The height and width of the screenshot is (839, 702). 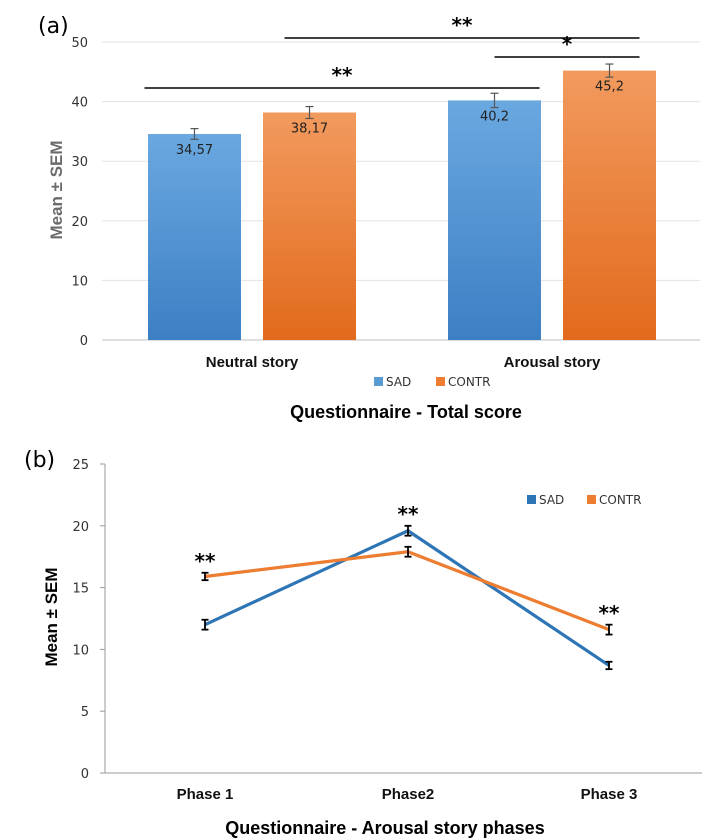 I want to click on significance-b: ** ** **, so click(x=407, y=563).